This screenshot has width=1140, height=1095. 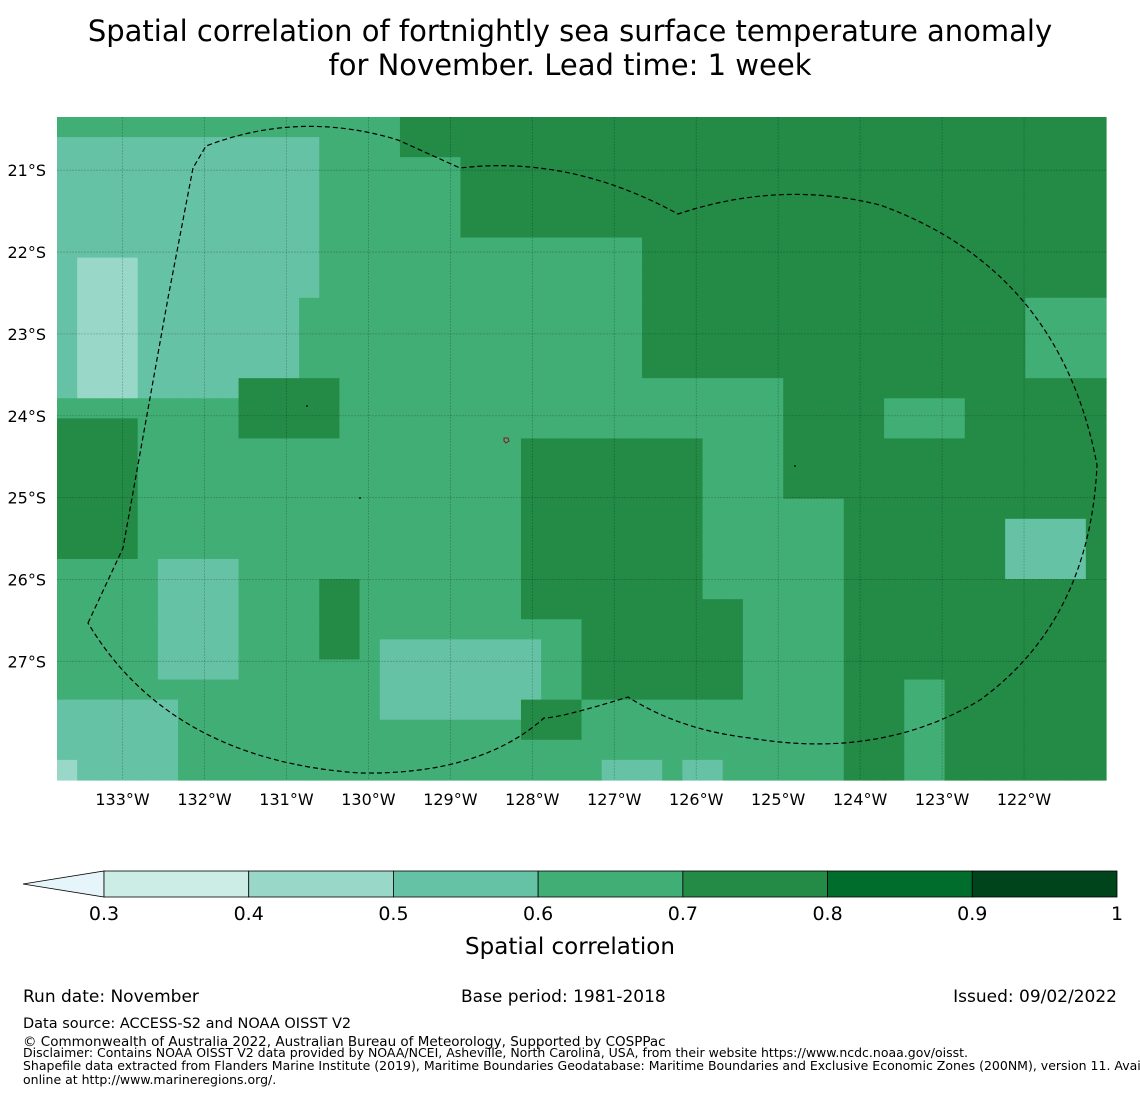 What do you see at coordinates (122, 799) in the screenshot?
I see `longitude-tick-label: 133°W` at bounding box center [122, 799].